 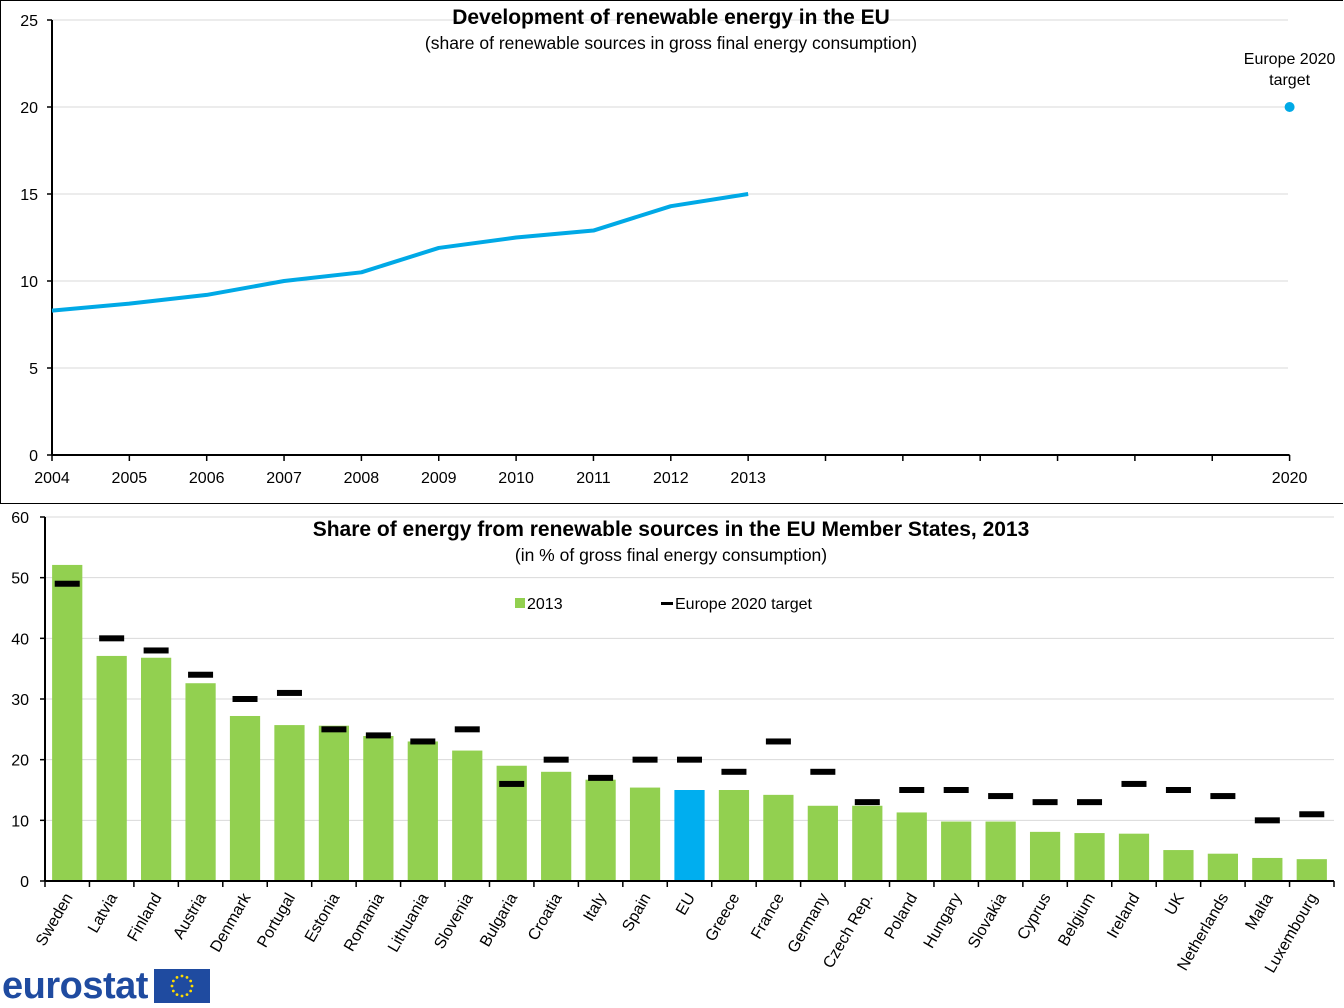 What do you see at coordinates (231, 923) in the screenshot?
I see `country-label: Denmark` at bounding box center [231, 923].